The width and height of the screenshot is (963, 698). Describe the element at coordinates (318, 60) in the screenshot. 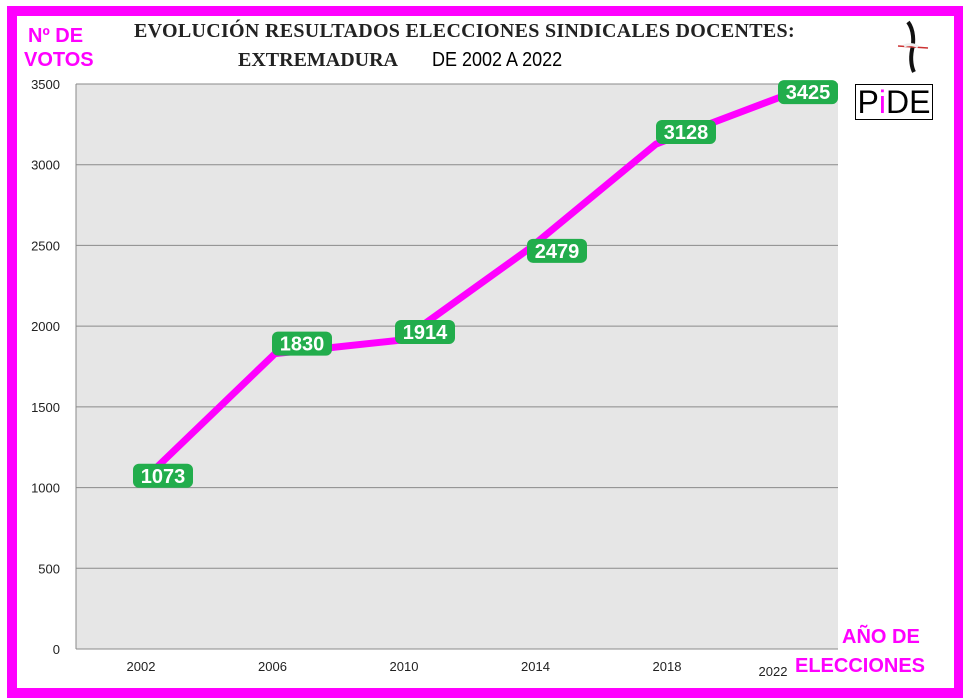

I see `chart-subtitle-region: EXTREMADURA` at that location.